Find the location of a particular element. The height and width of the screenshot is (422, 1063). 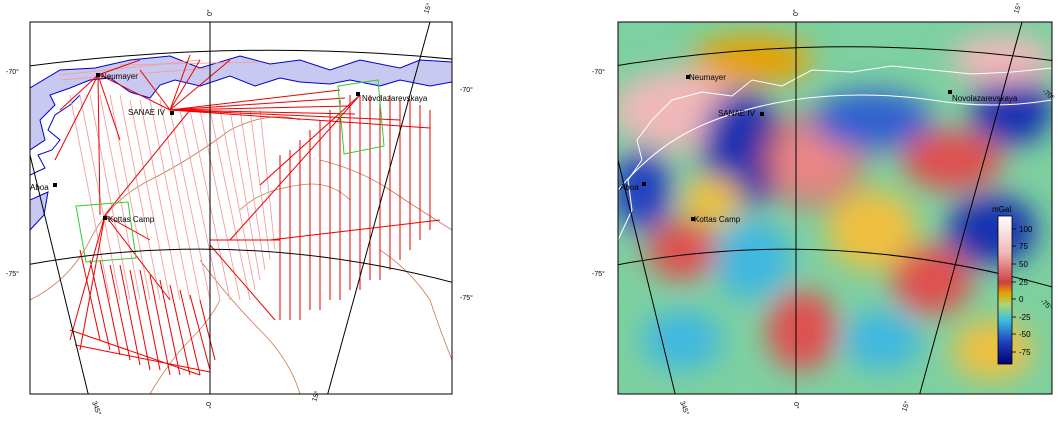

lon-label-bottom-15-right: 15° is located at coordinates (905, 406).